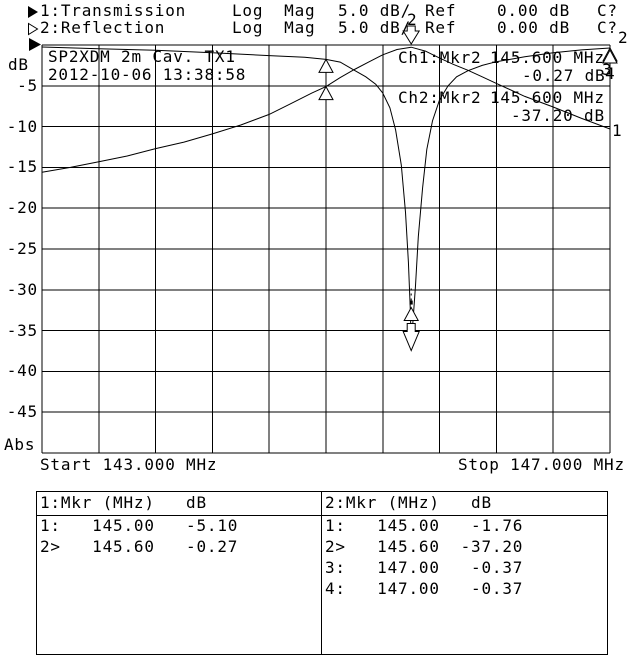 This screenshot has height=659, width=640. Describe the element at coordinates (440, 97) in the screenshot. I see `ch2-marker-label: Ch2:Mkr2` at that location.